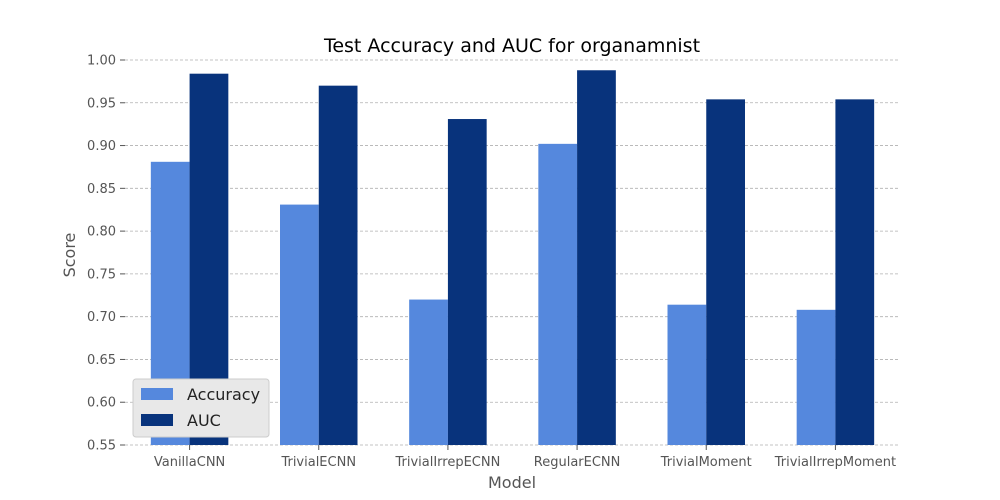 The height and width of the screenshot is (500, 1000). Describe the element at coordinates (201, 408) in the screenshot. I see `legend: Accuracy AUC` at that location.